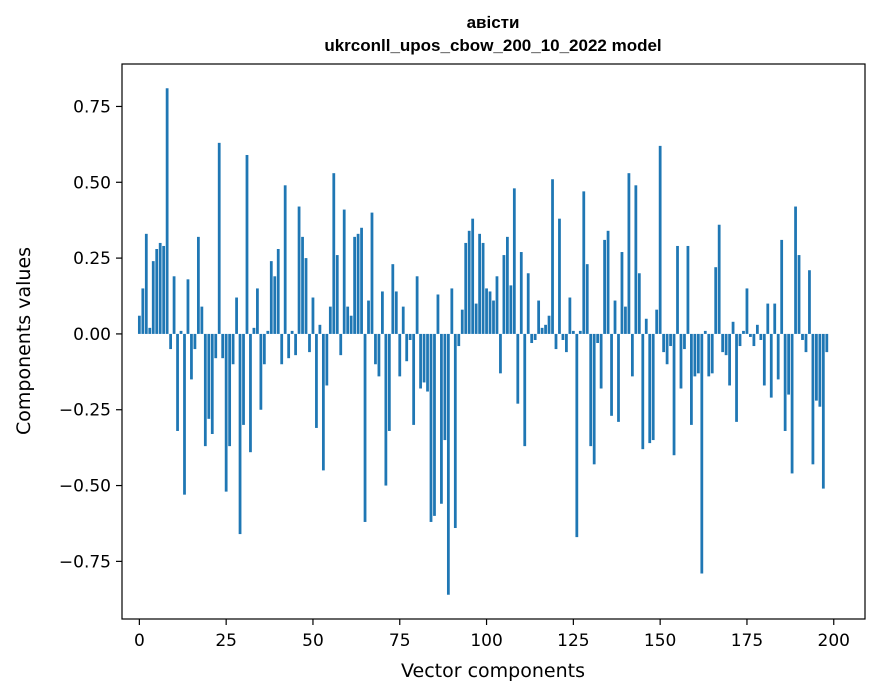  What do you see at coordinates (313, 641) in the screenshot?
I see `x-tick-label: 50` at bounding box center [313, 641].